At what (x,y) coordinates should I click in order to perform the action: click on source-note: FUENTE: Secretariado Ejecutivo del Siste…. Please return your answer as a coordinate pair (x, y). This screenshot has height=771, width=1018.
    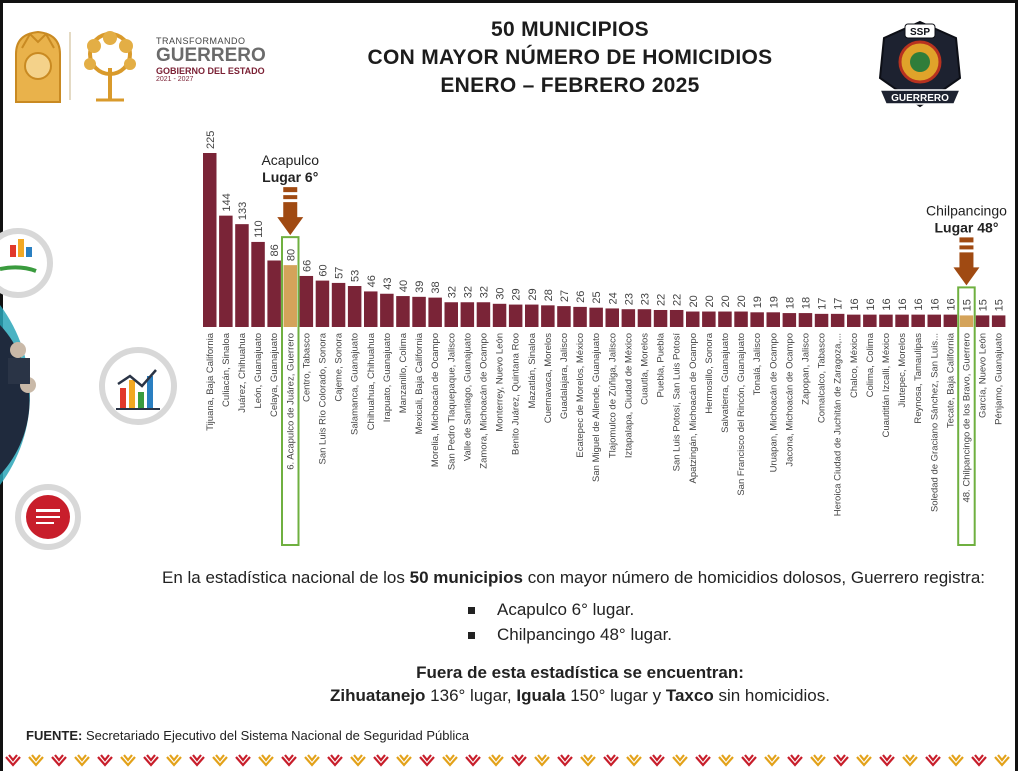
    Looking at the image, I should click on (247, 735).